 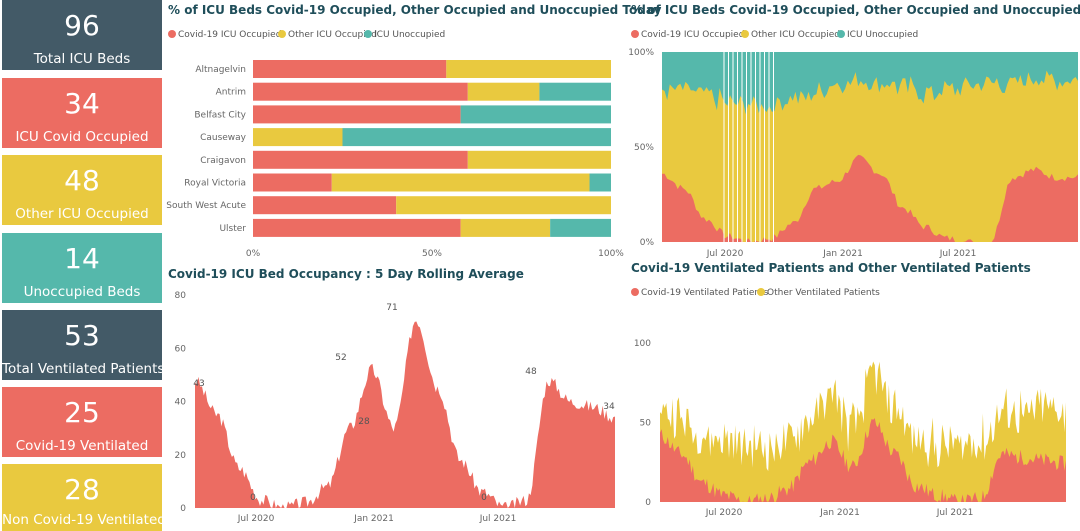 I want to click on kpi-label: Non Covid-19 Ventilated, so click(x=84, y=520).